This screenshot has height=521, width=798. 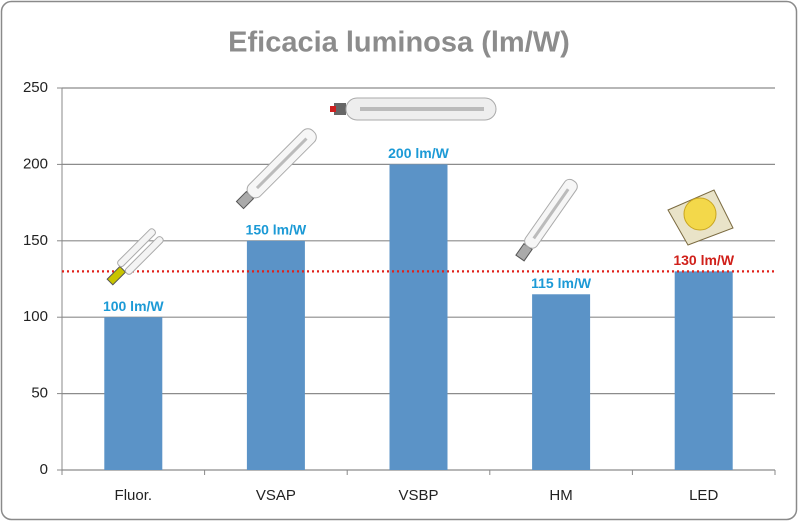 I want to click on y-tick-label: 250, so click(x=35, y=87).